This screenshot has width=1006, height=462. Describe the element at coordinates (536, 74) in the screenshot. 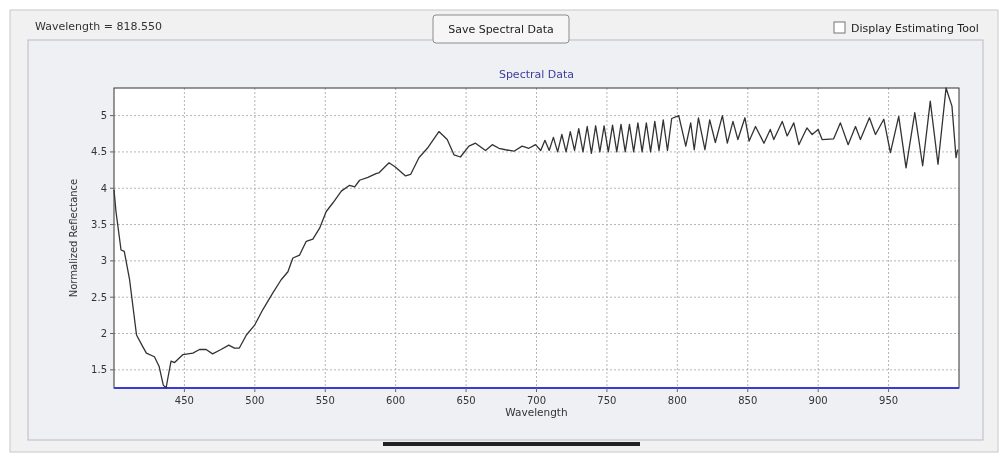

I see `chart-title: Spectral Data` at that location.